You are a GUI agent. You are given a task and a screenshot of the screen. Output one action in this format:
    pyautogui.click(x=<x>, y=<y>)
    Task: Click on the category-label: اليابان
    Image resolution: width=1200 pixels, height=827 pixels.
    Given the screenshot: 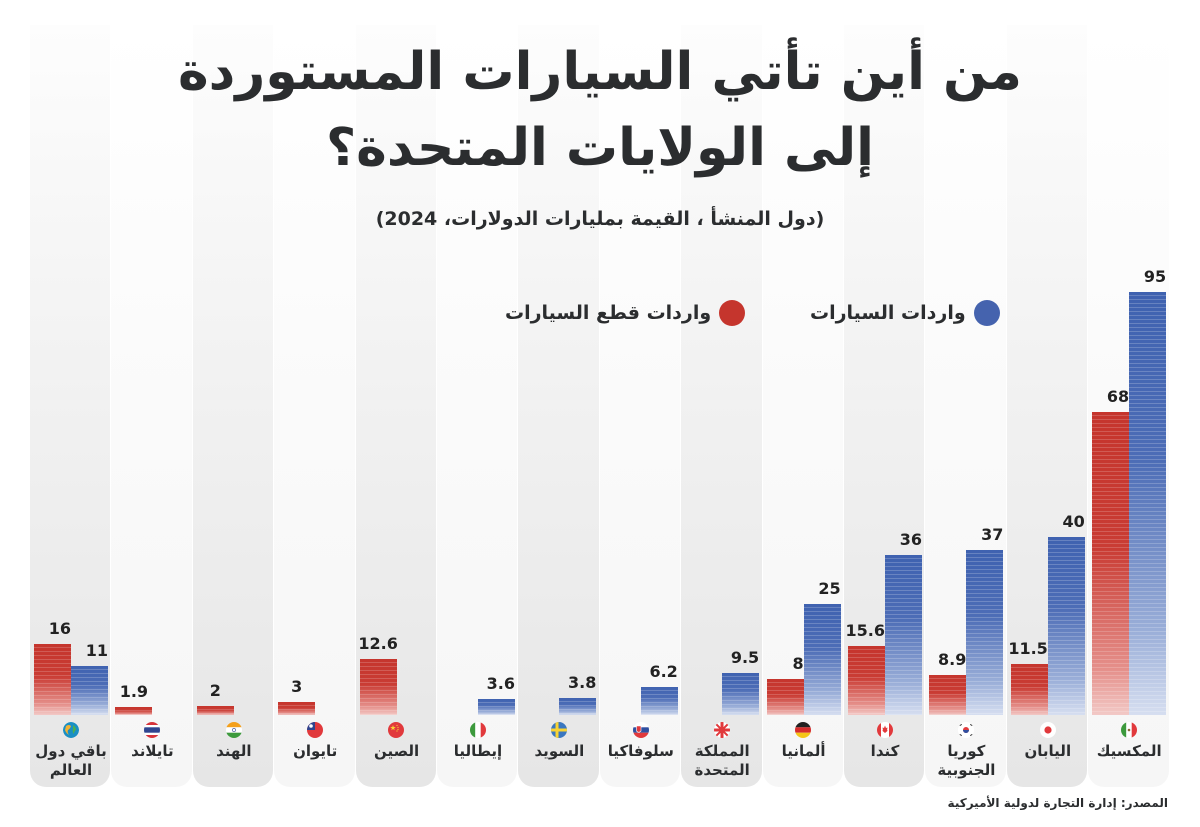 What is the action you would take?
    pyautogui.click(x=1048, y=751)
    